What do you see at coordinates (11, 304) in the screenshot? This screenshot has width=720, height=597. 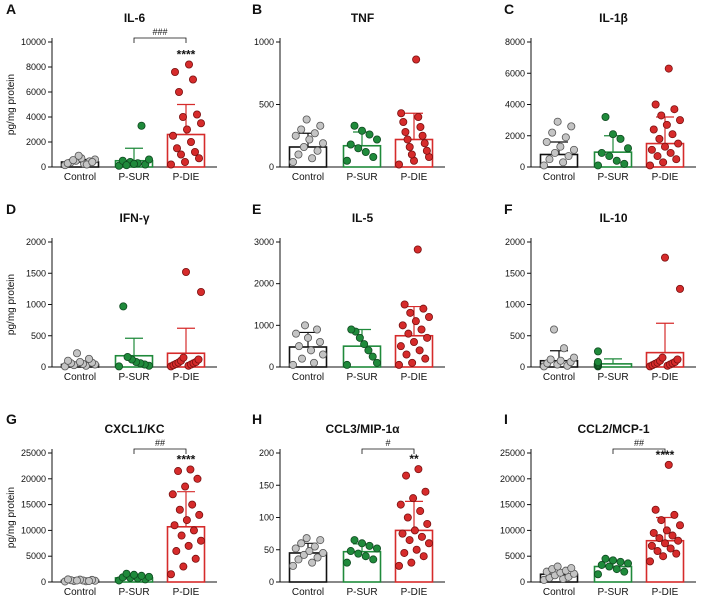 I see `y-axis-label: pg/mg protein` at bounding box center [11, 304].